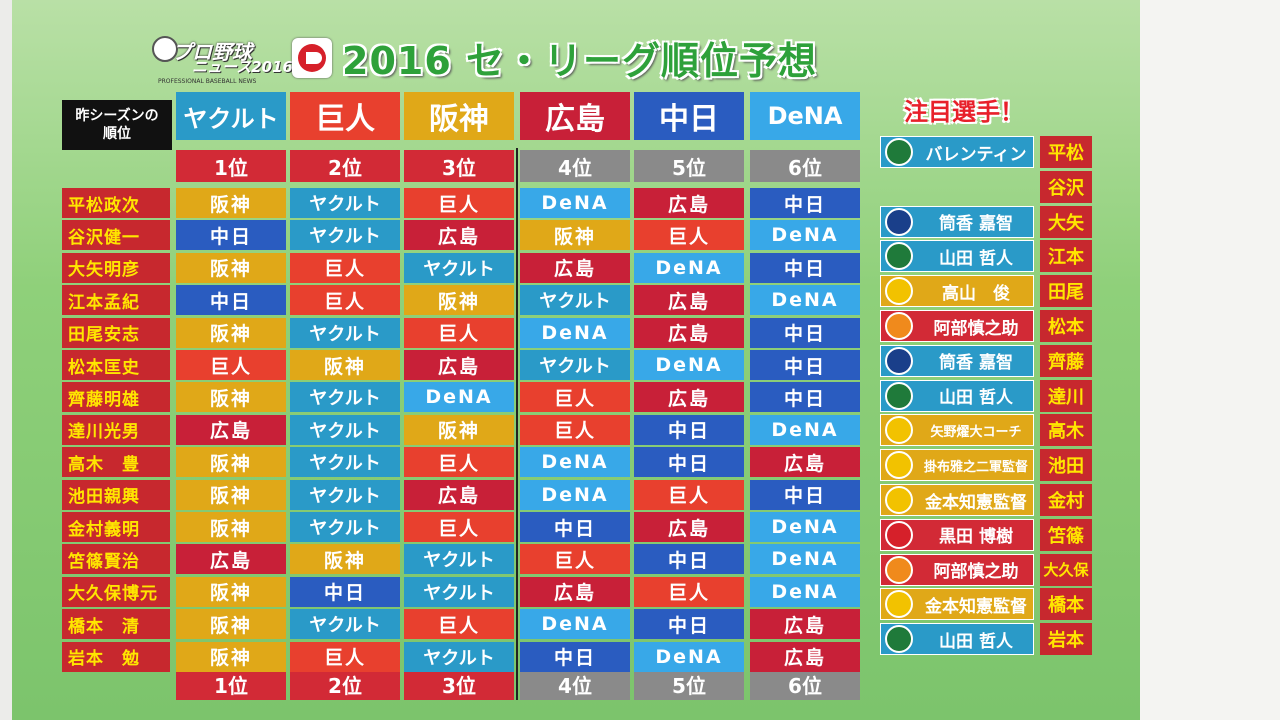 The height and width of the screenshot is (720, 1280). I want to click on rank-top-3: 4位, so click(575, 166).